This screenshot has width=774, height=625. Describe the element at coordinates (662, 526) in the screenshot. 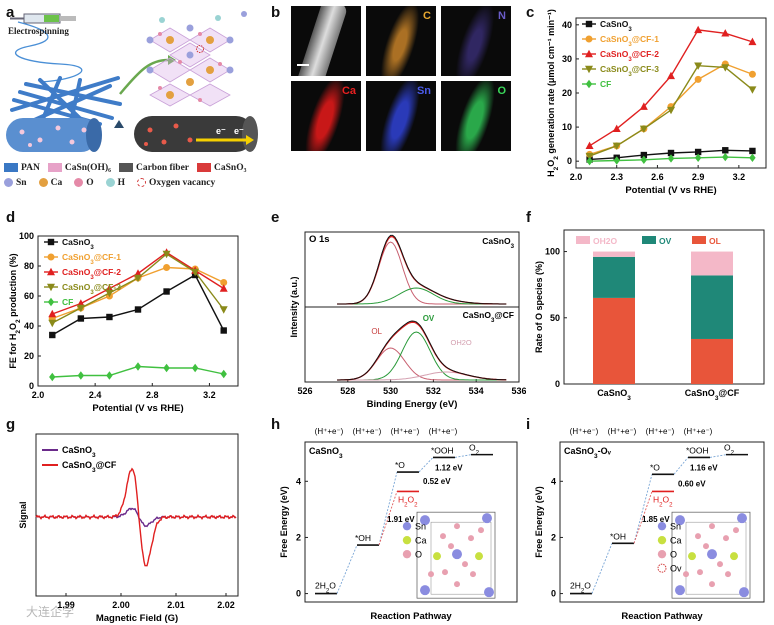

I see `legend-atom-Sn` at that location.